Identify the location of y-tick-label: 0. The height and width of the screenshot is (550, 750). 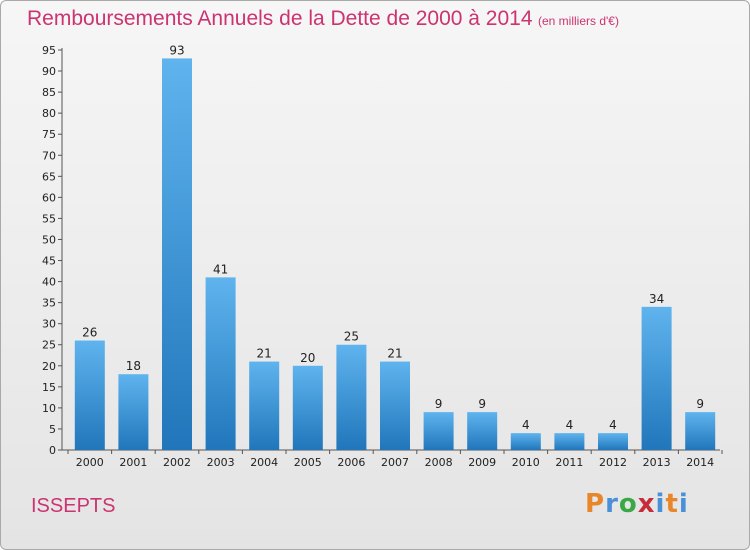
(52, 450).